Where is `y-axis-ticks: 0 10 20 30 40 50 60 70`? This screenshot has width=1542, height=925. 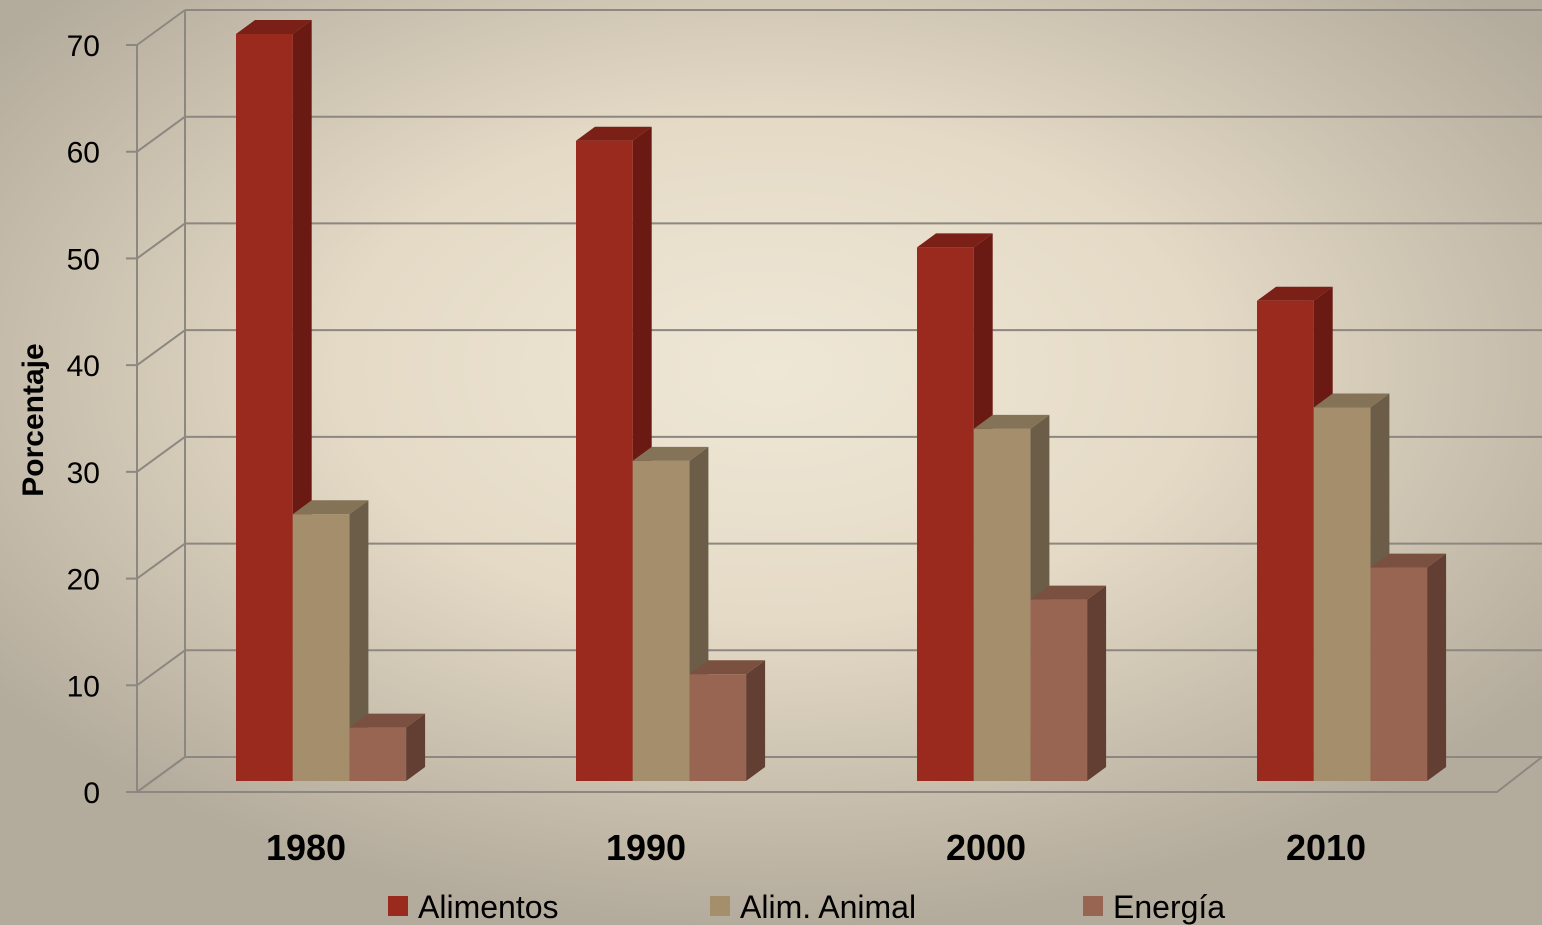
y-axis-ticks: 0 10 20 30 40 50 60 70 is located at coordinates (102, 420).